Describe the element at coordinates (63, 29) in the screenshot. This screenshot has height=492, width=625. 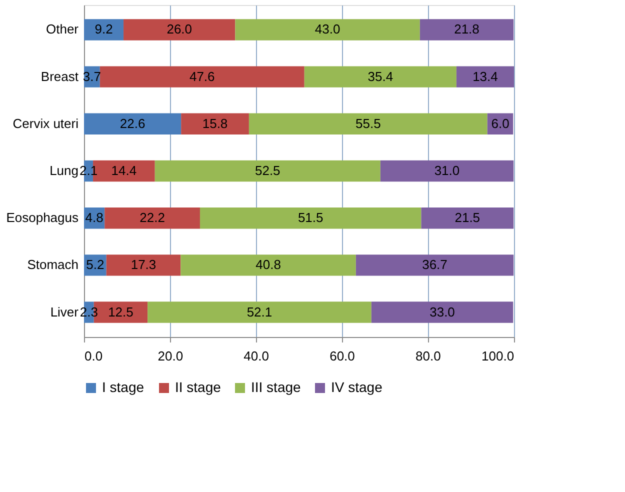
I see `y-tick-label: Other` at that location.